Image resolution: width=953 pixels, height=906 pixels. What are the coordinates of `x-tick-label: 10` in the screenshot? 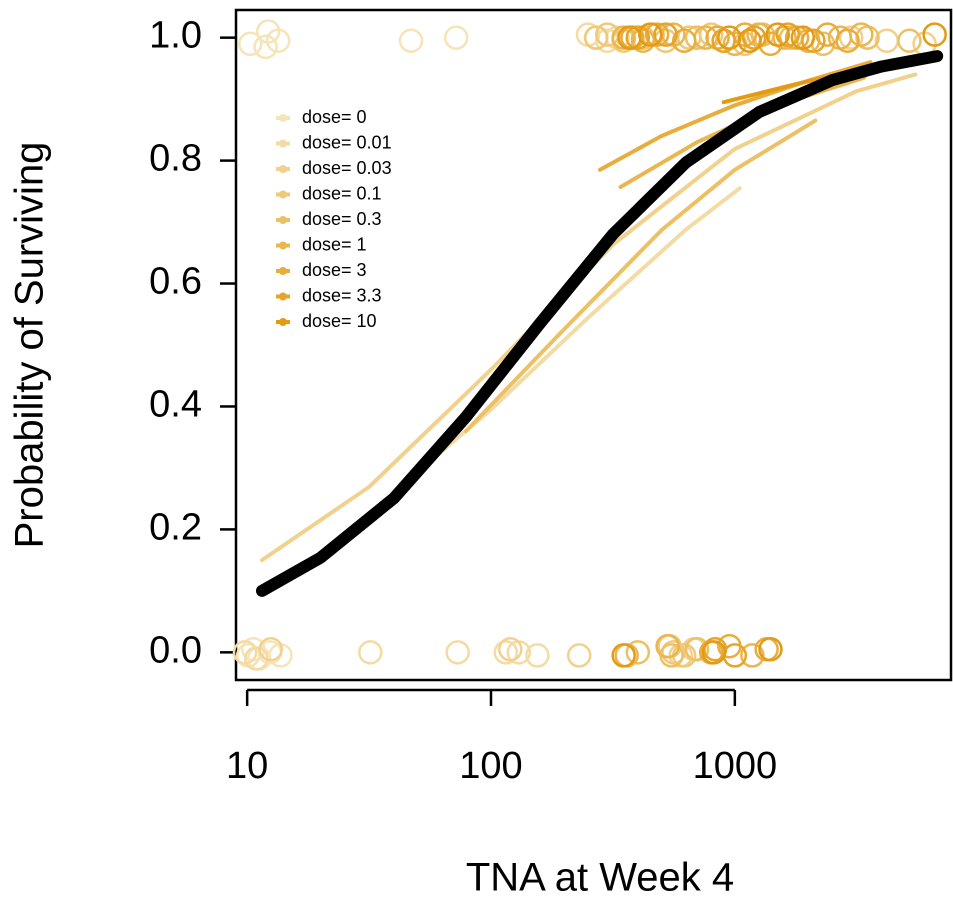 It's located at (247, 766).